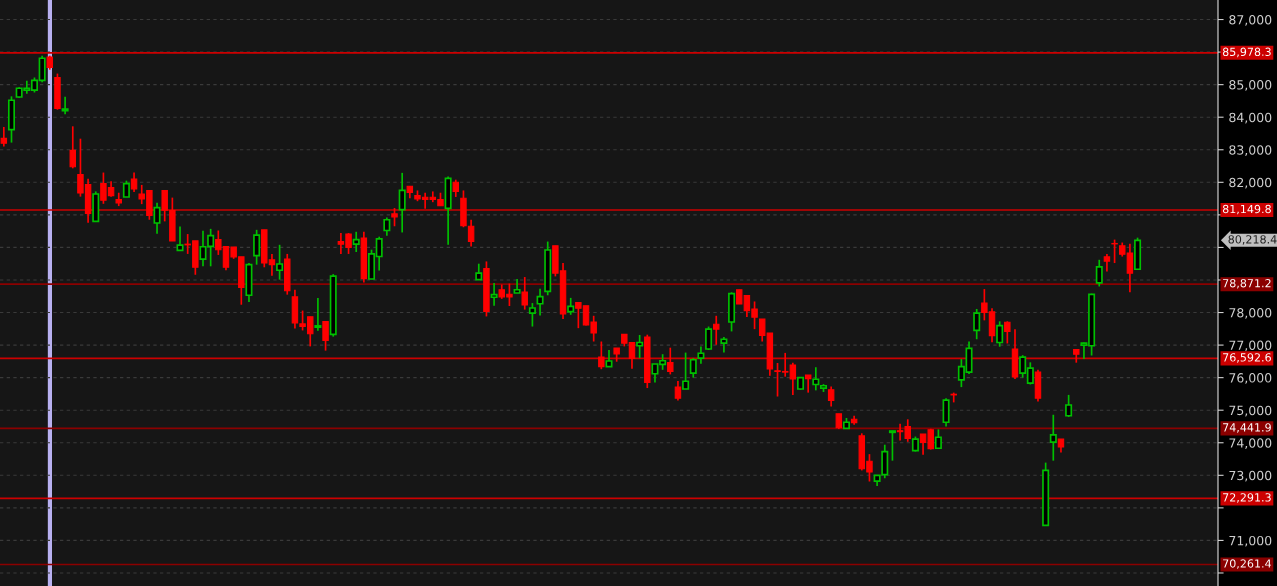  What do you see at coordinates (1246, 209) in the screenshot?
I see `ref-line-label: 81,149.8` at bounding box center [1246, 209].